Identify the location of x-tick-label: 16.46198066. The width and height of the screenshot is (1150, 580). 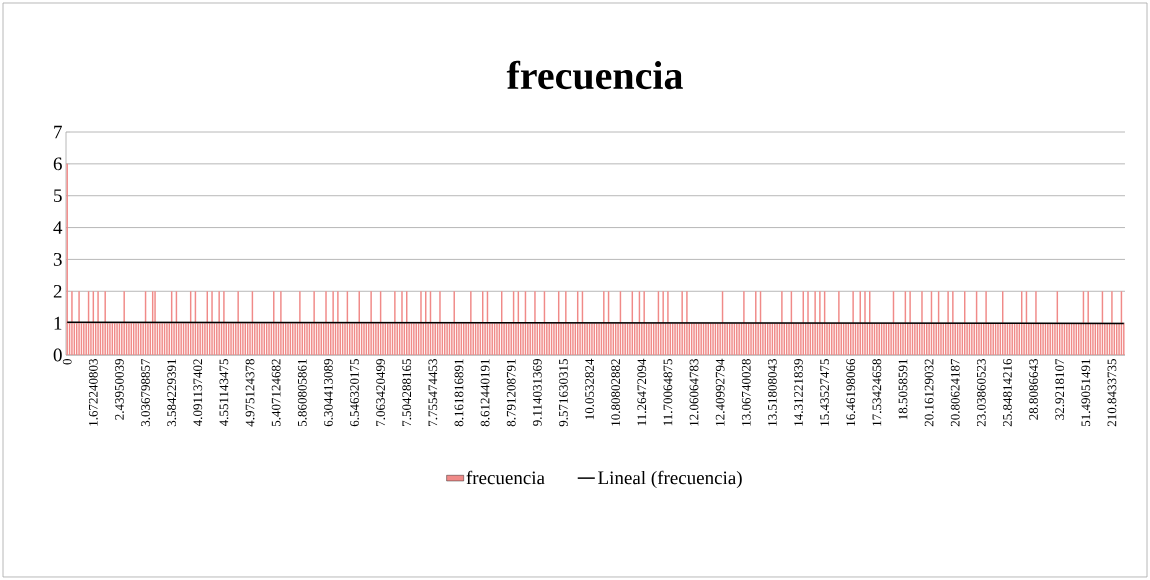
(851, 392).